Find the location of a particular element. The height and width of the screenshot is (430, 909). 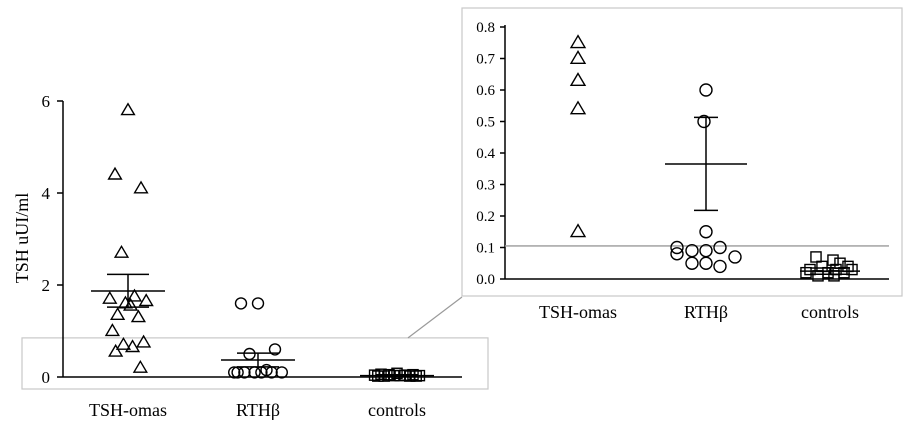

main-category-label-controls: controls is located at coordinates (397, 410).